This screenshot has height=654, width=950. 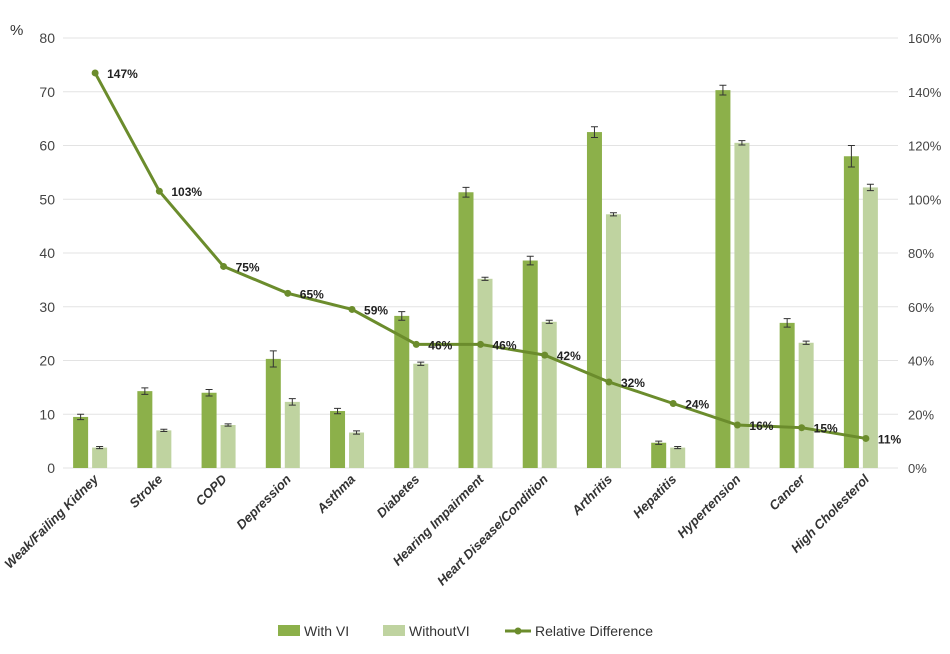 What do you see at coordinates (47, 38) in the screenshot?
I see `y-tick-label: 80` at bounding box center [47, 38].